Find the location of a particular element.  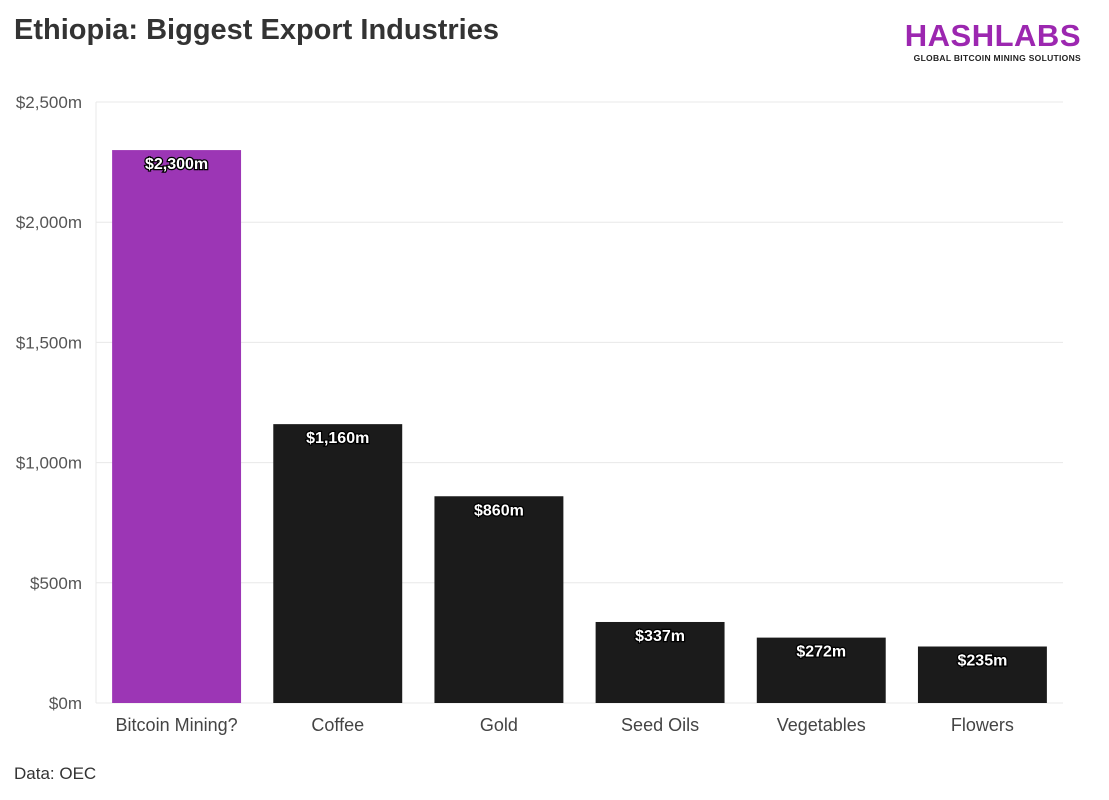

data-source: Data: OEC is located at coordinates (55, 773).